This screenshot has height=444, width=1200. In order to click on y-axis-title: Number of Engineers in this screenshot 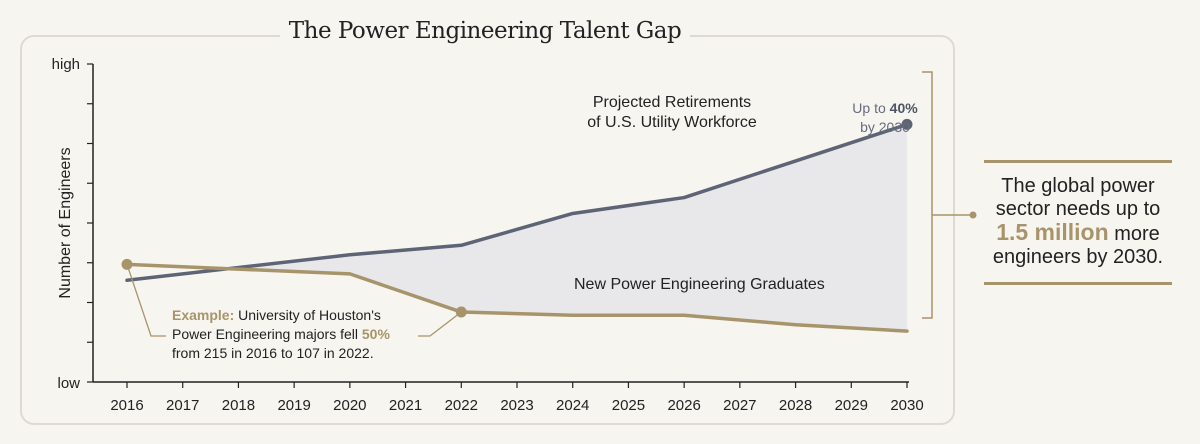, I will do `click(65, 222)`.